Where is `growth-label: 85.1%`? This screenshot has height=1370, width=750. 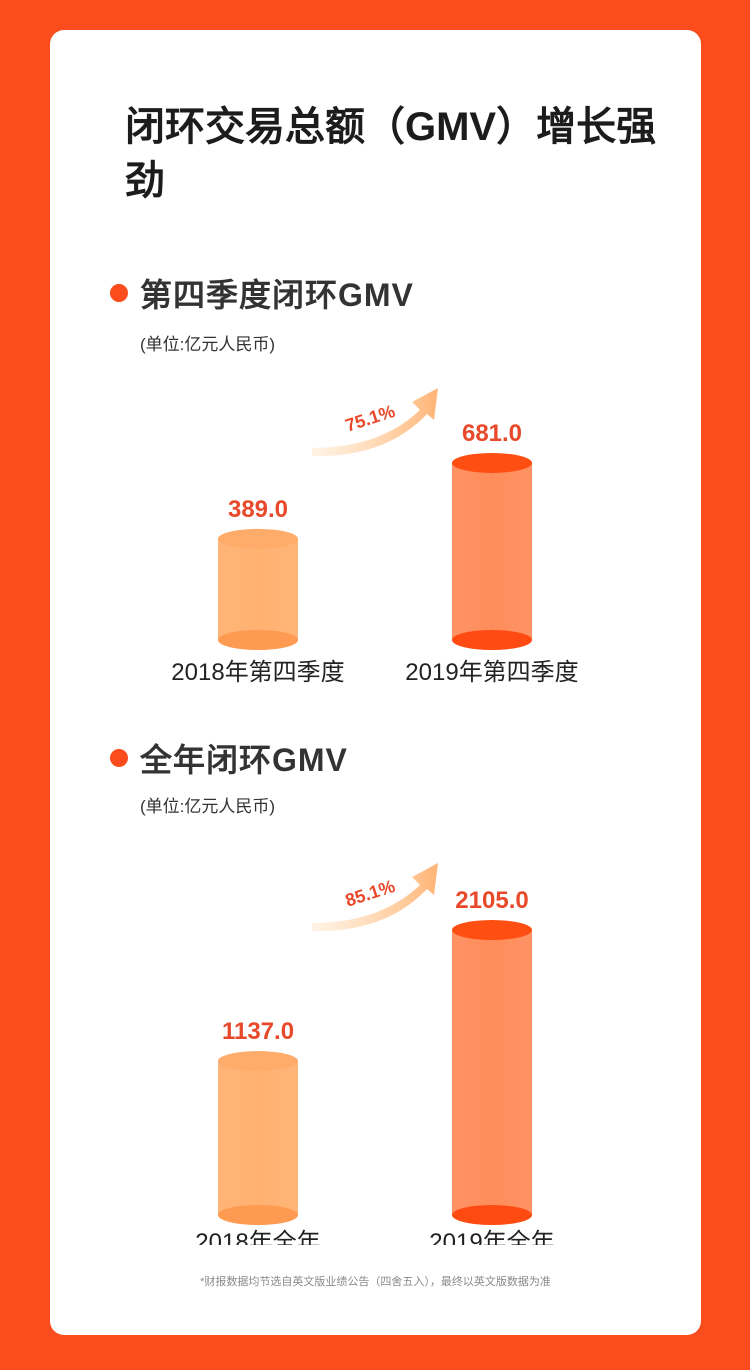
growth-label: 85.1% is located at coordinates (370, 893).